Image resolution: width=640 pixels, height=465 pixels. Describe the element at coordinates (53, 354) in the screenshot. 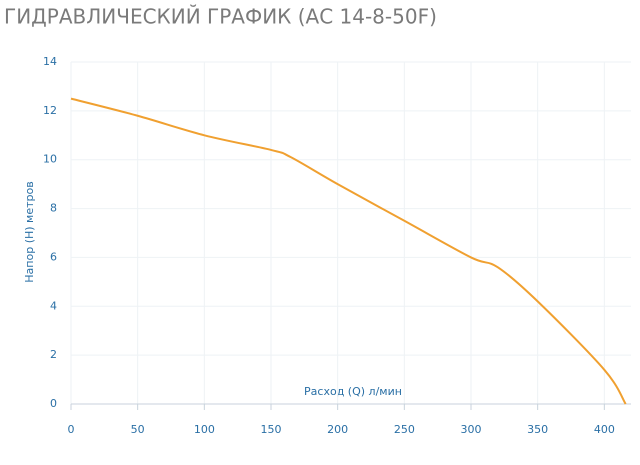

I see `y-tick-label: 2` at that location.